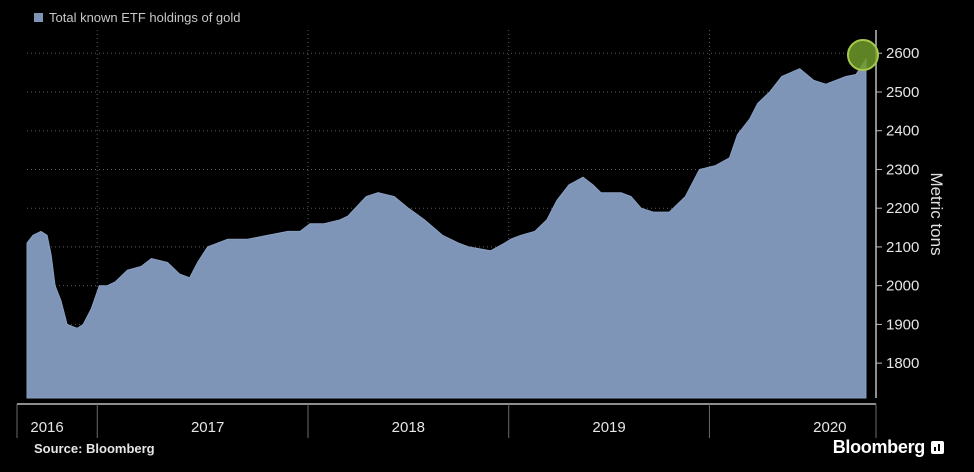 The height and width of the screenshot is (472, 974). What do you see at coordinates (46, 427) in the screenshot?
I see `x-tick-label: 2016` at bounding box center [46, 427].